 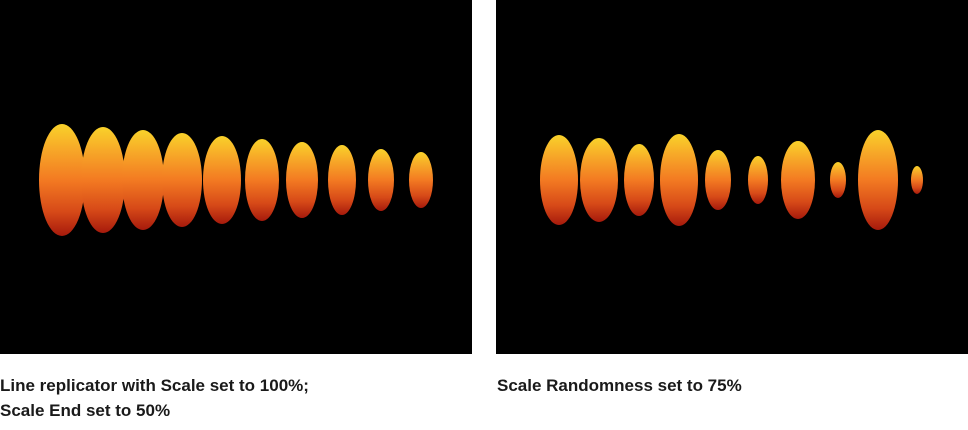 I want to click on caption-line: Scale Randomness set to 75%, so click(x=619, y=385).